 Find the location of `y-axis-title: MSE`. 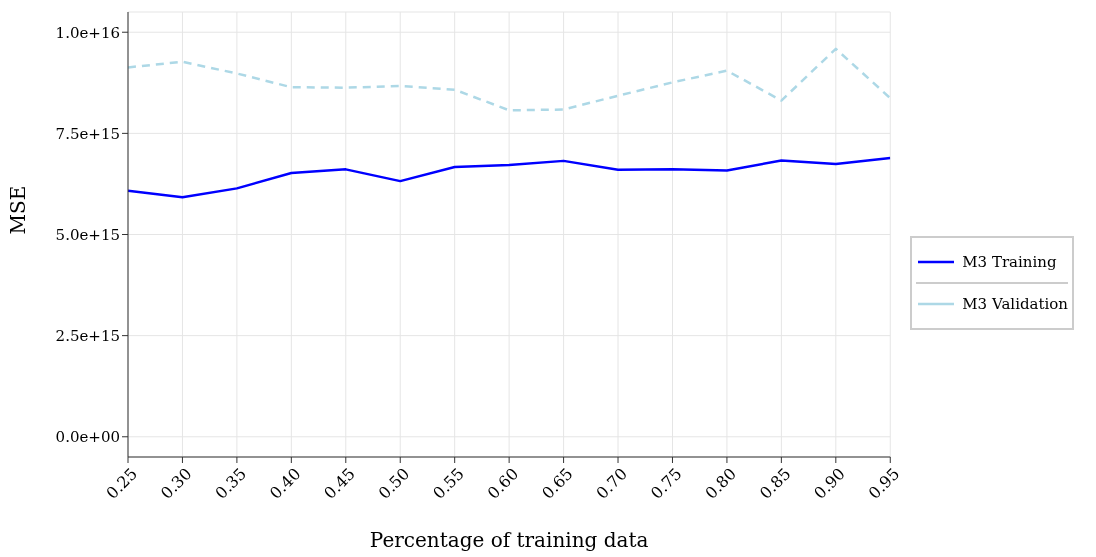

y-axis-title: MSE is located at coordinates (18, 210).